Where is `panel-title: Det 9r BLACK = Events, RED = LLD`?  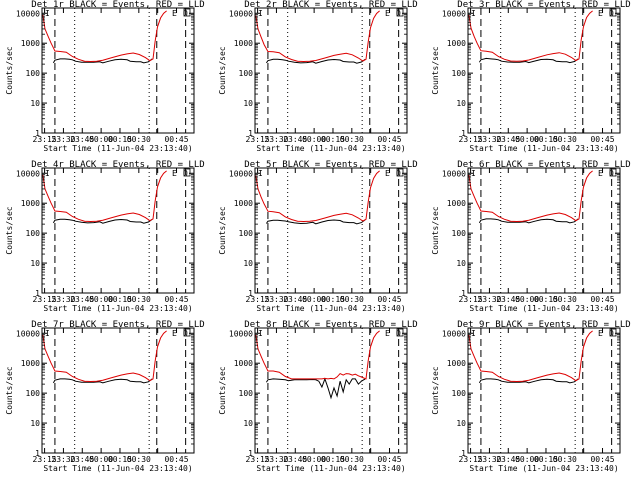
panel-title: Det 9r BLACK = Events, RED = LLD is located at coordinates (543, 325).